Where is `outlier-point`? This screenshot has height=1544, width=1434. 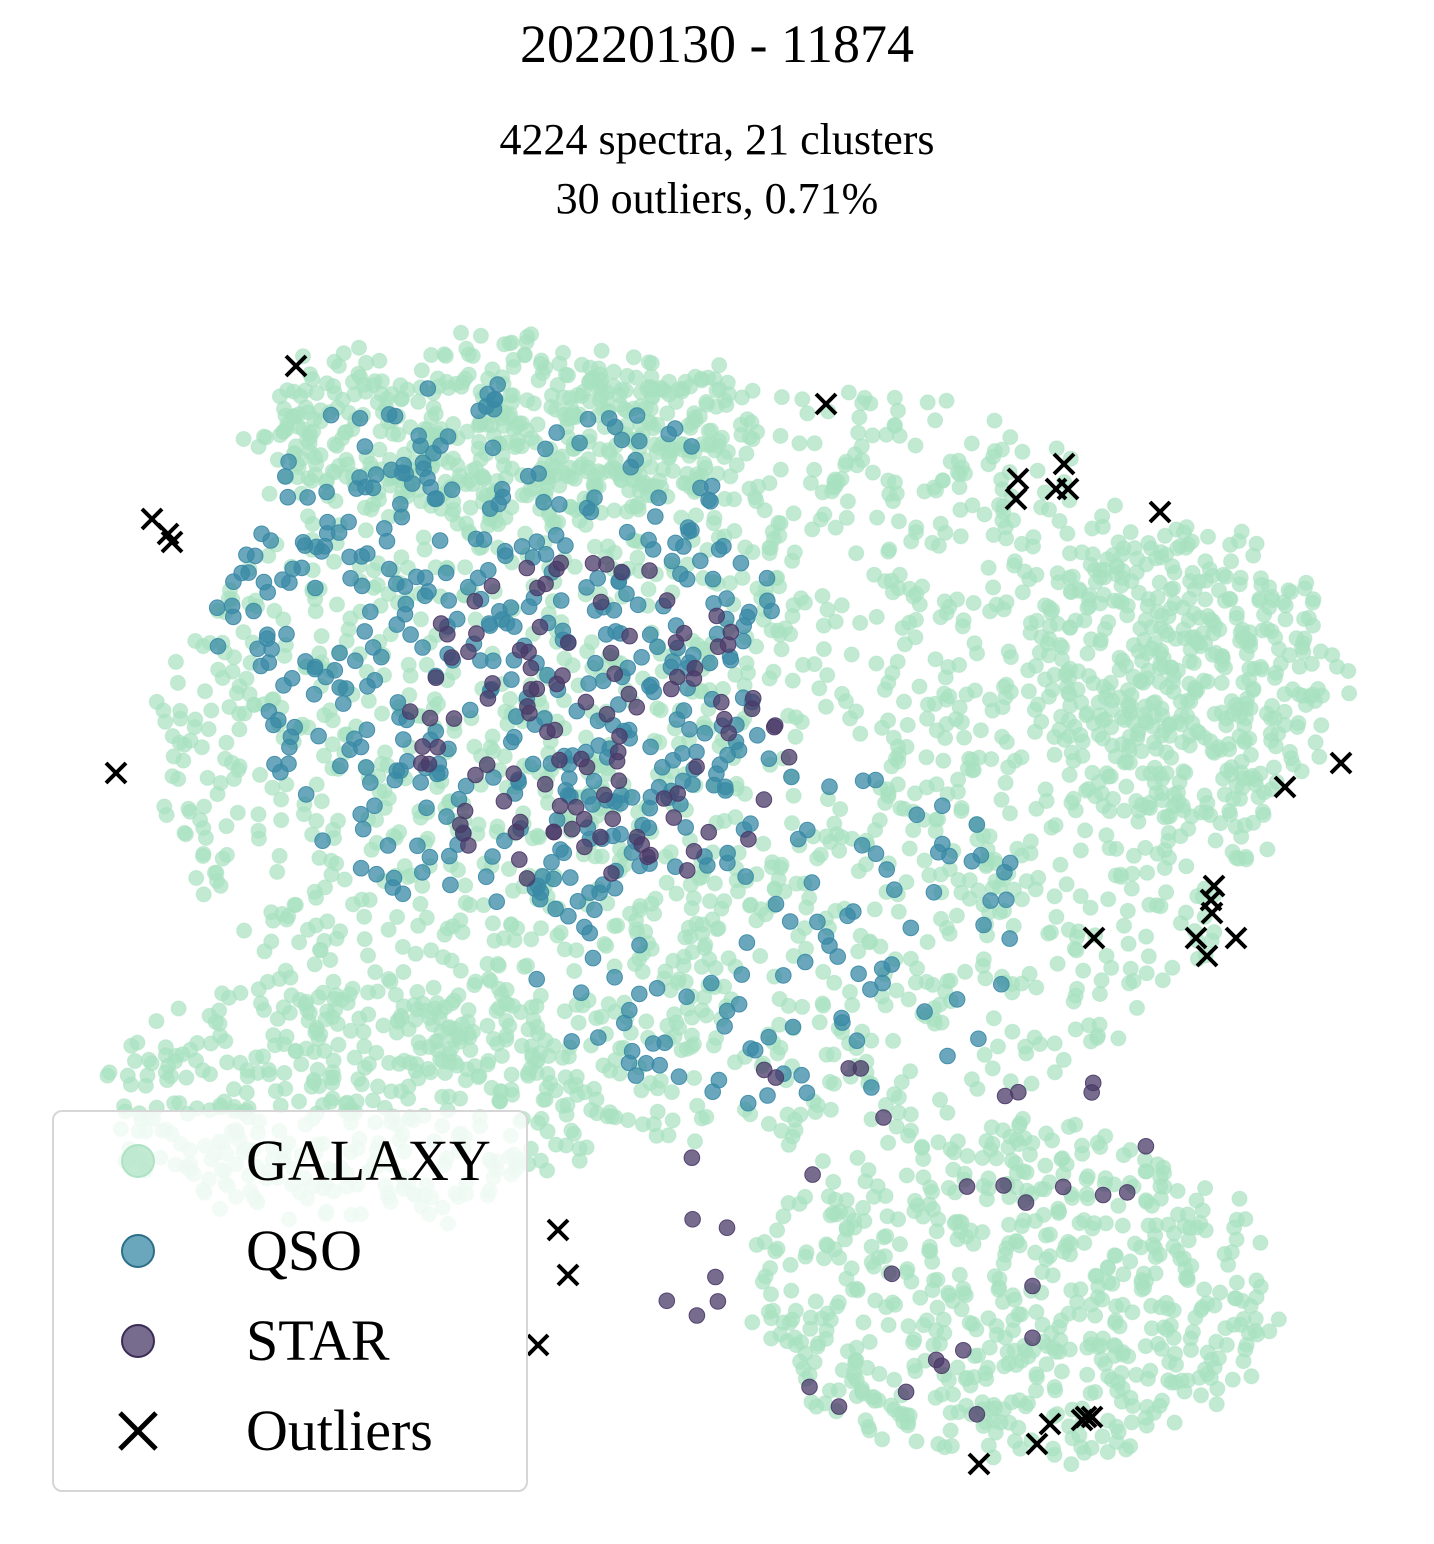
outlier-point is located at coordinates (568, 1275).